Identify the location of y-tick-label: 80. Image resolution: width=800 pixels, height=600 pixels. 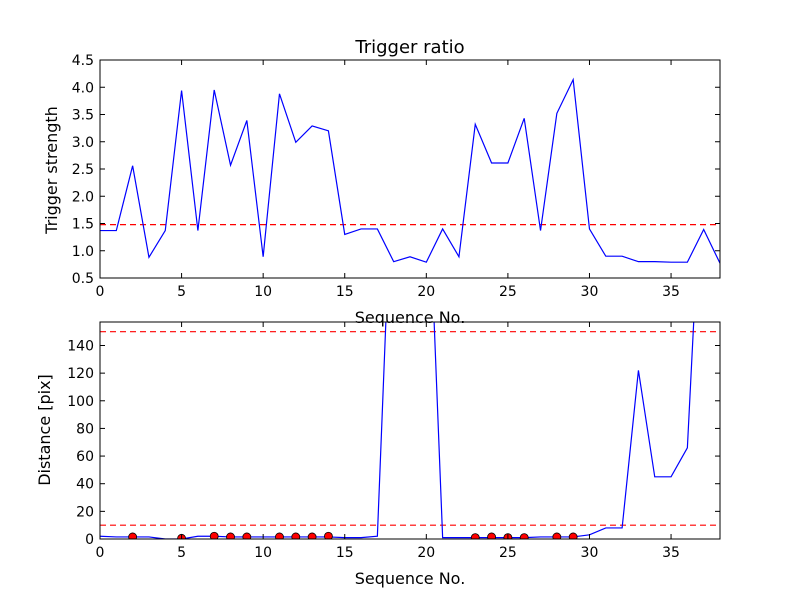
(85, 429).